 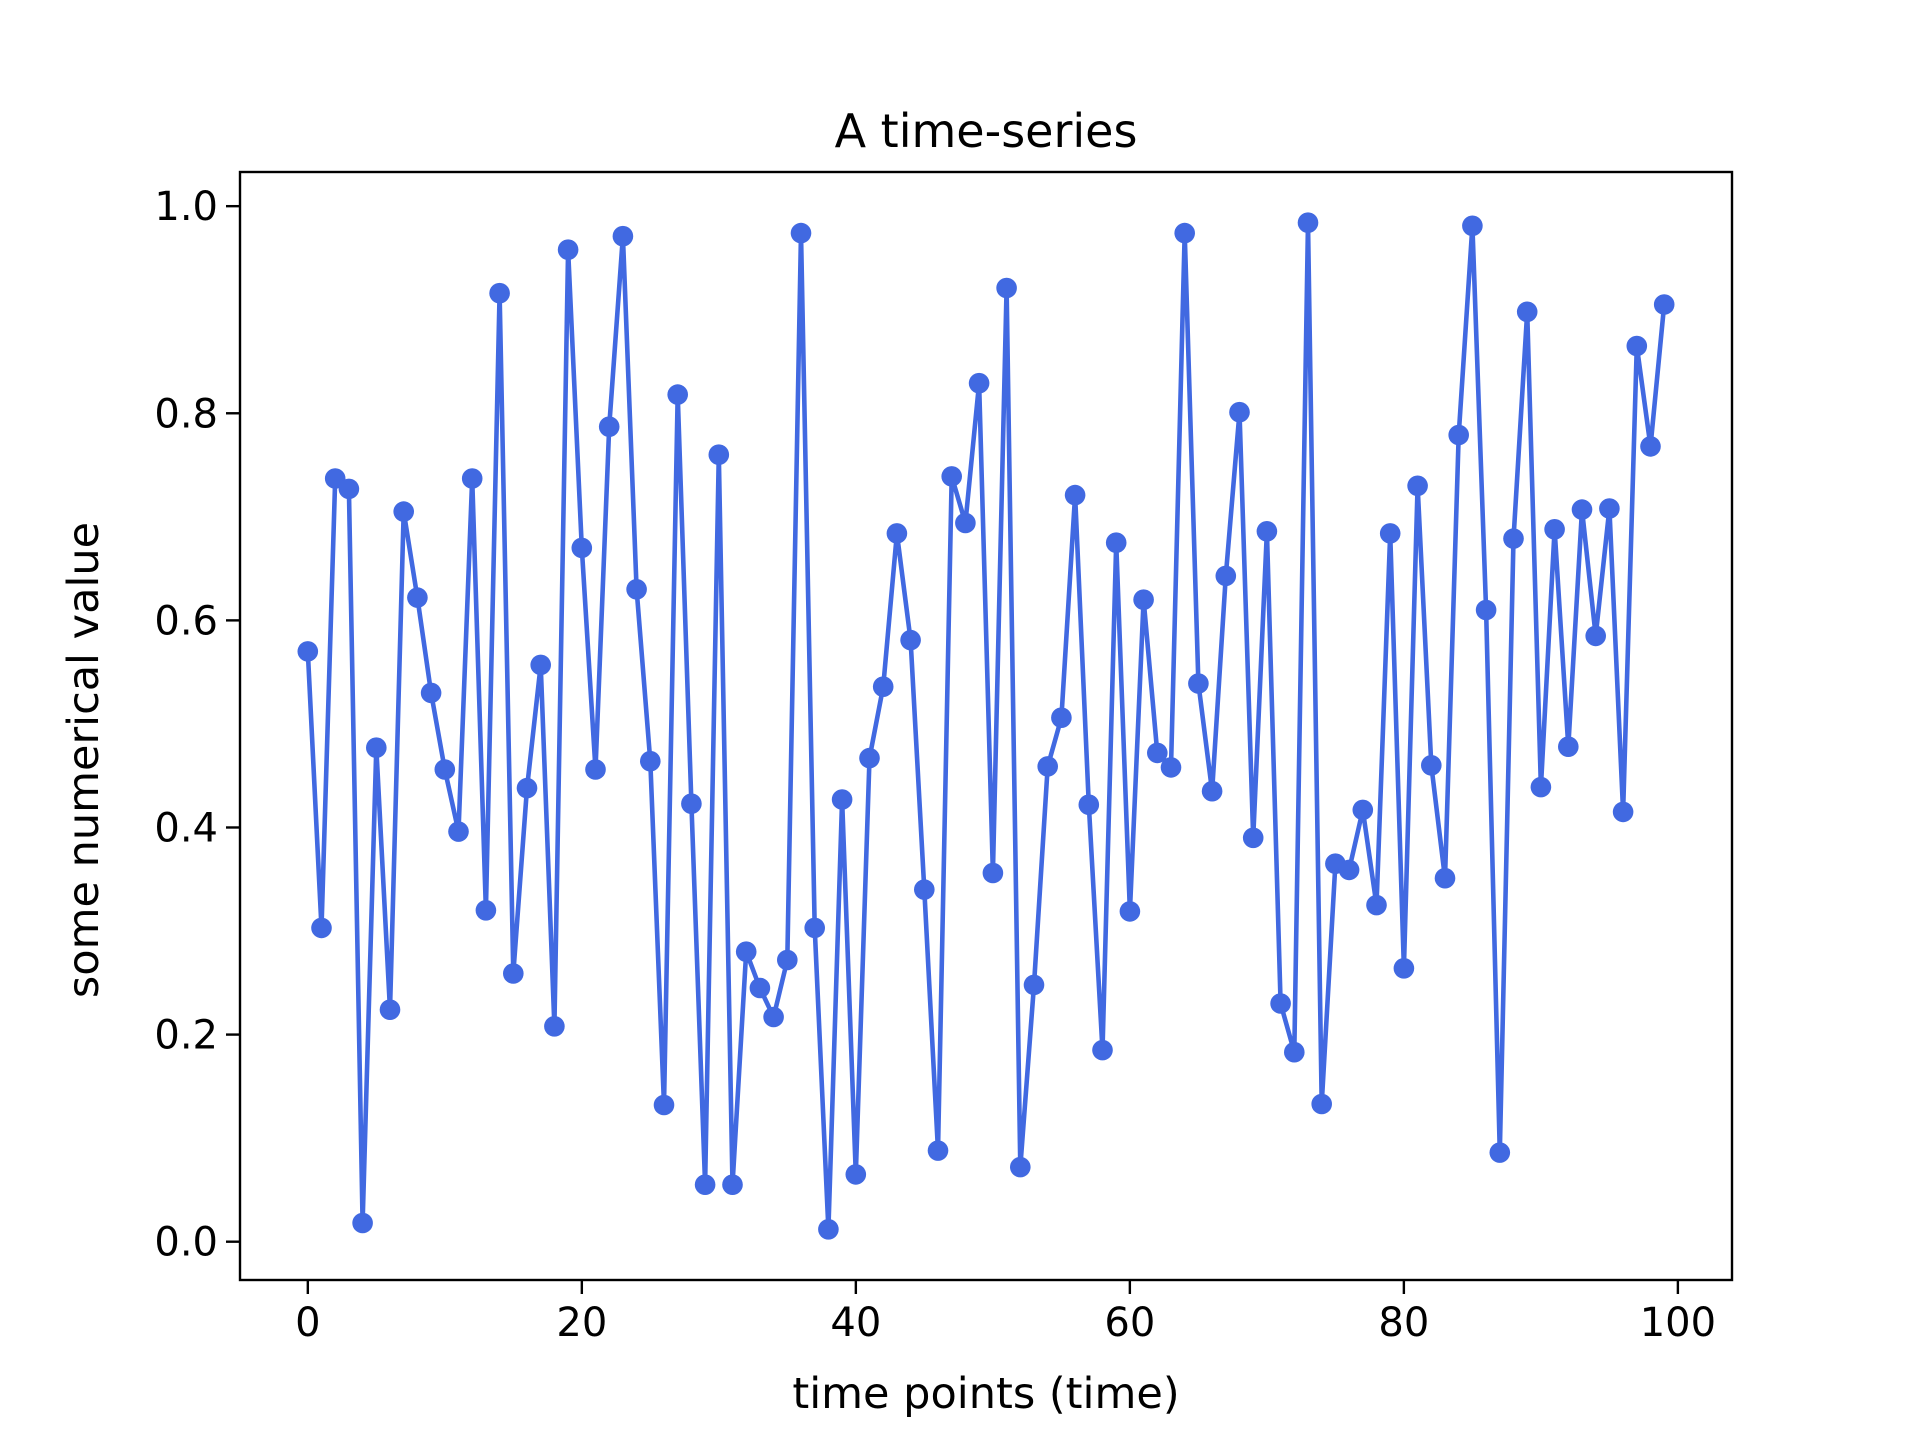 I want to click on x-tick-label: 80, so click(x=1403, y=1323).